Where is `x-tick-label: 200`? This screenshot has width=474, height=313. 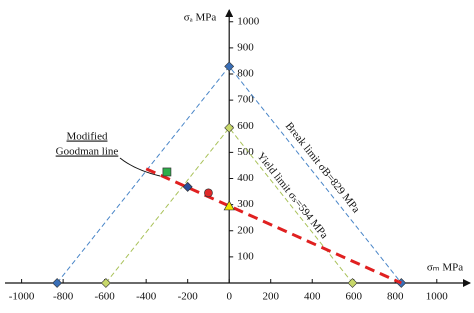 x-tick-label: 200 is located at coordinates (270, 297).